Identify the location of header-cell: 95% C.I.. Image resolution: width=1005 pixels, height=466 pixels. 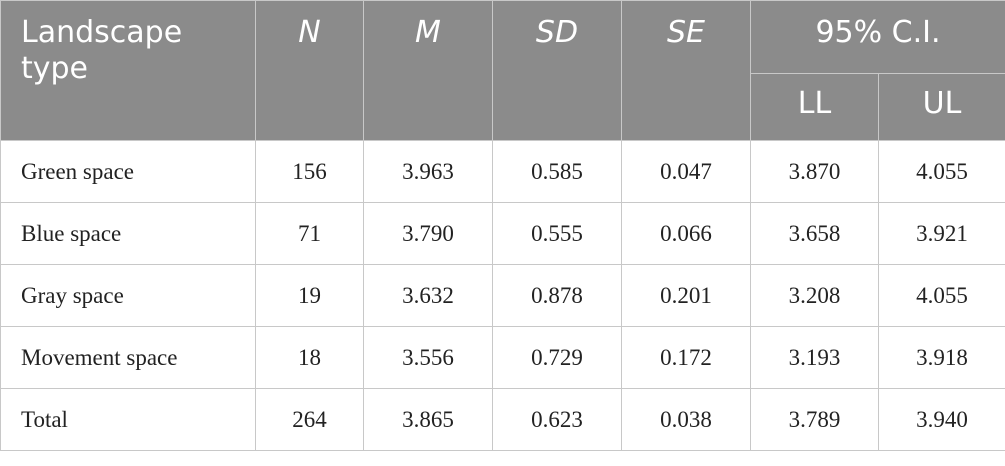
(877, 37).